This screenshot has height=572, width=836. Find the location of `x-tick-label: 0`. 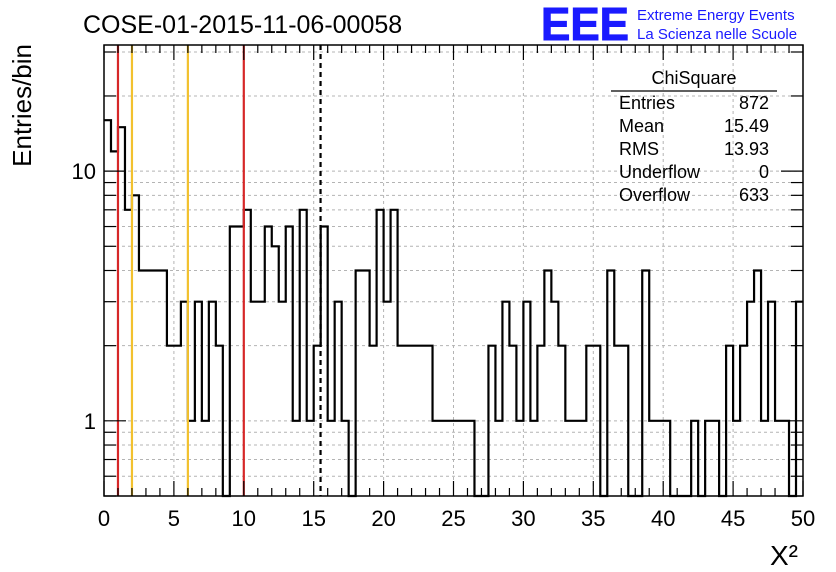

x-tick-label: 0 is located at coordinates (104, 518).